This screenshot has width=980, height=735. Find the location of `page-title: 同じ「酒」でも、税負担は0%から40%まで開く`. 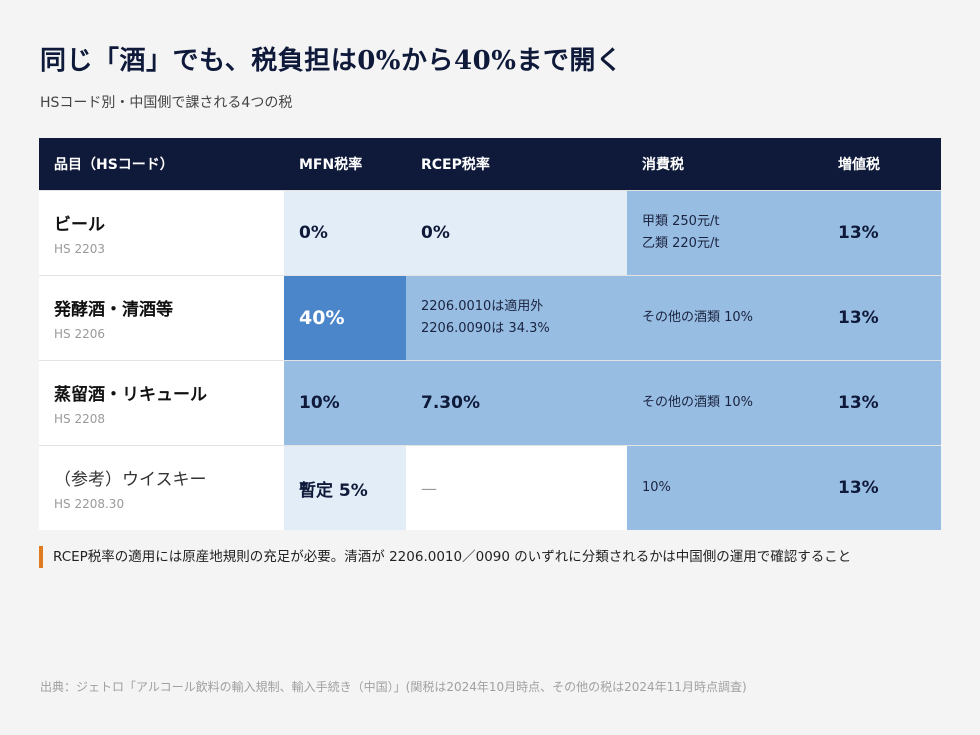

page-title: 同じ「酒」でも、税負担は0%から40%まで開く is located at coordinates (331, 61).